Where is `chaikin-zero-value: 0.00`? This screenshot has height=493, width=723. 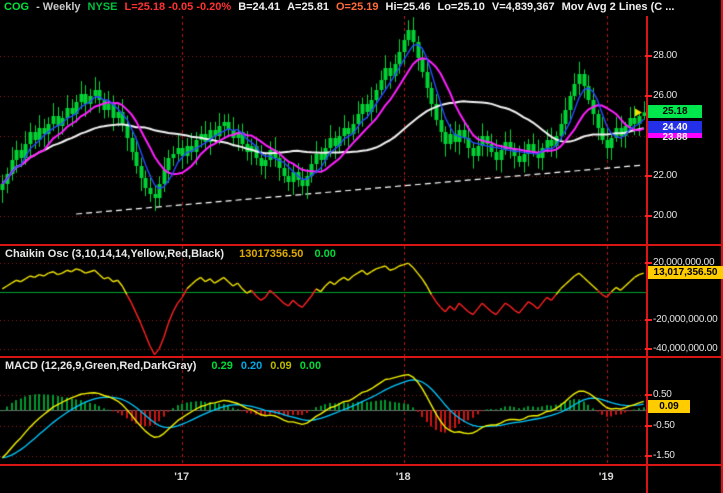 chaikin-zero-value: 0.00 is located at coordinates (325, 254).